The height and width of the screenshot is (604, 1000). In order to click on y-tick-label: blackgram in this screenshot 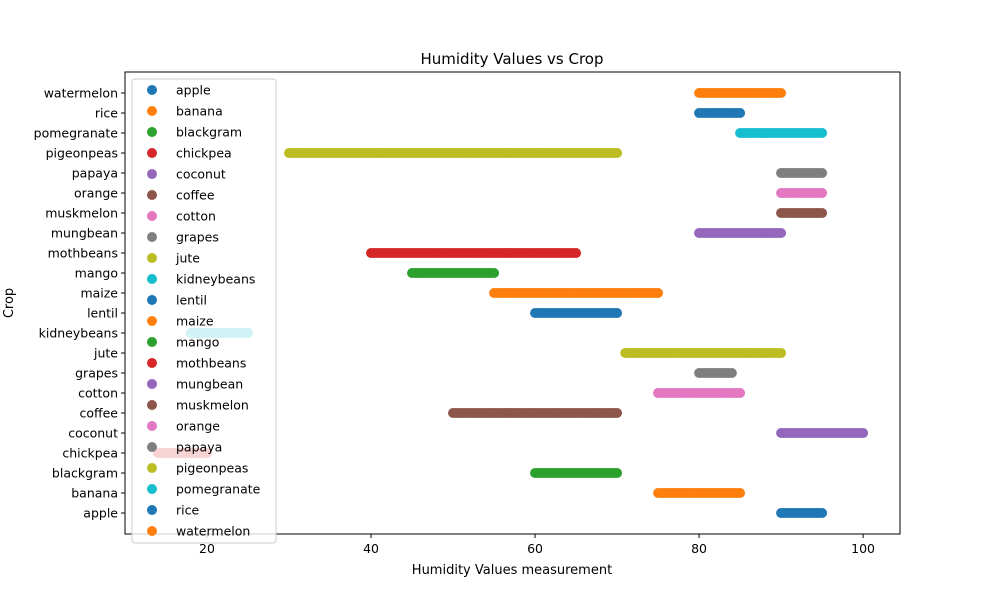, I will do `click(85, 473)`.